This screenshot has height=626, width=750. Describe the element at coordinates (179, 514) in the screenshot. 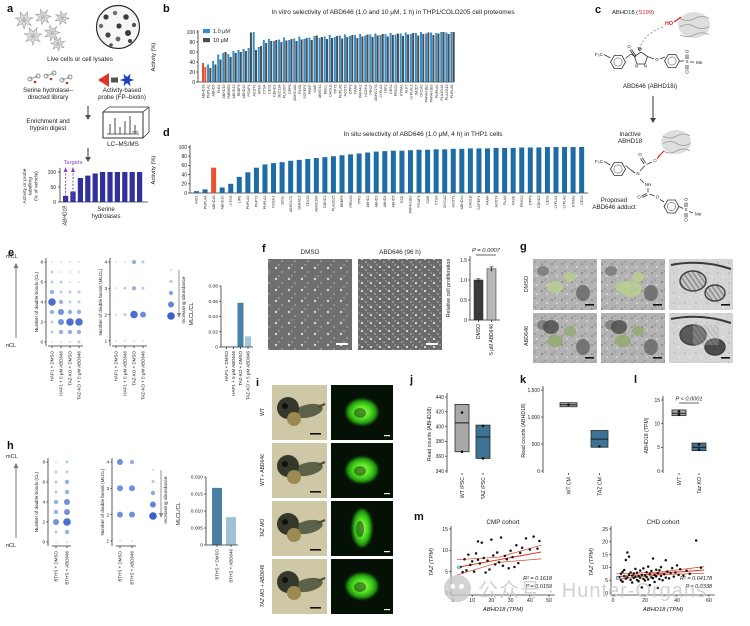

I see `label: MLCL/CL` at that location.